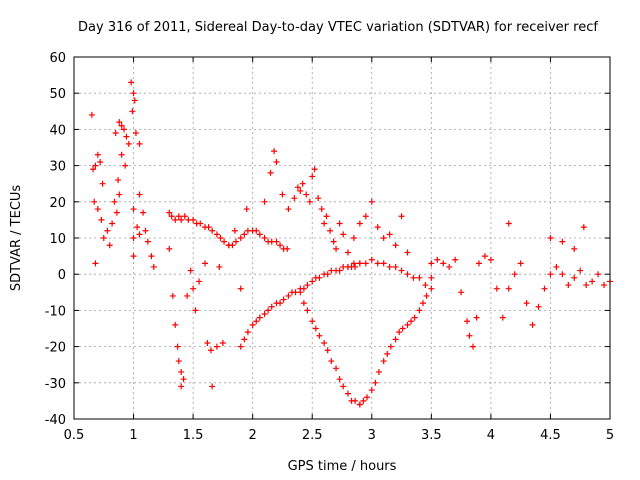 Image resolution: width=640 pixels, height=480 pixels. What do you see at coordinates (610, 435) in the screenshot?
I see `x-tick-label: 5` at bounding box center [610, 435].